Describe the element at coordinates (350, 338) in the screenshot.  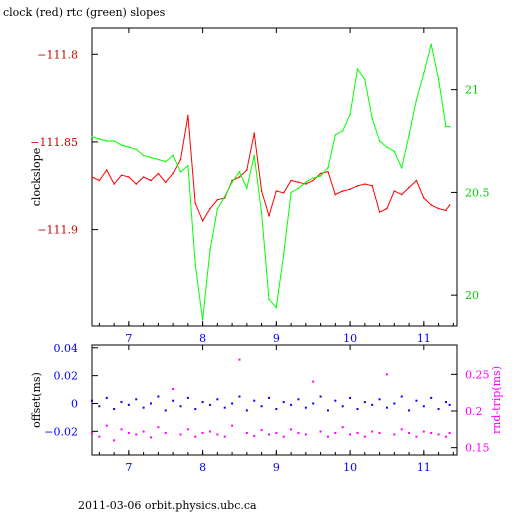
I see `x-tick-label: 10` at that location.